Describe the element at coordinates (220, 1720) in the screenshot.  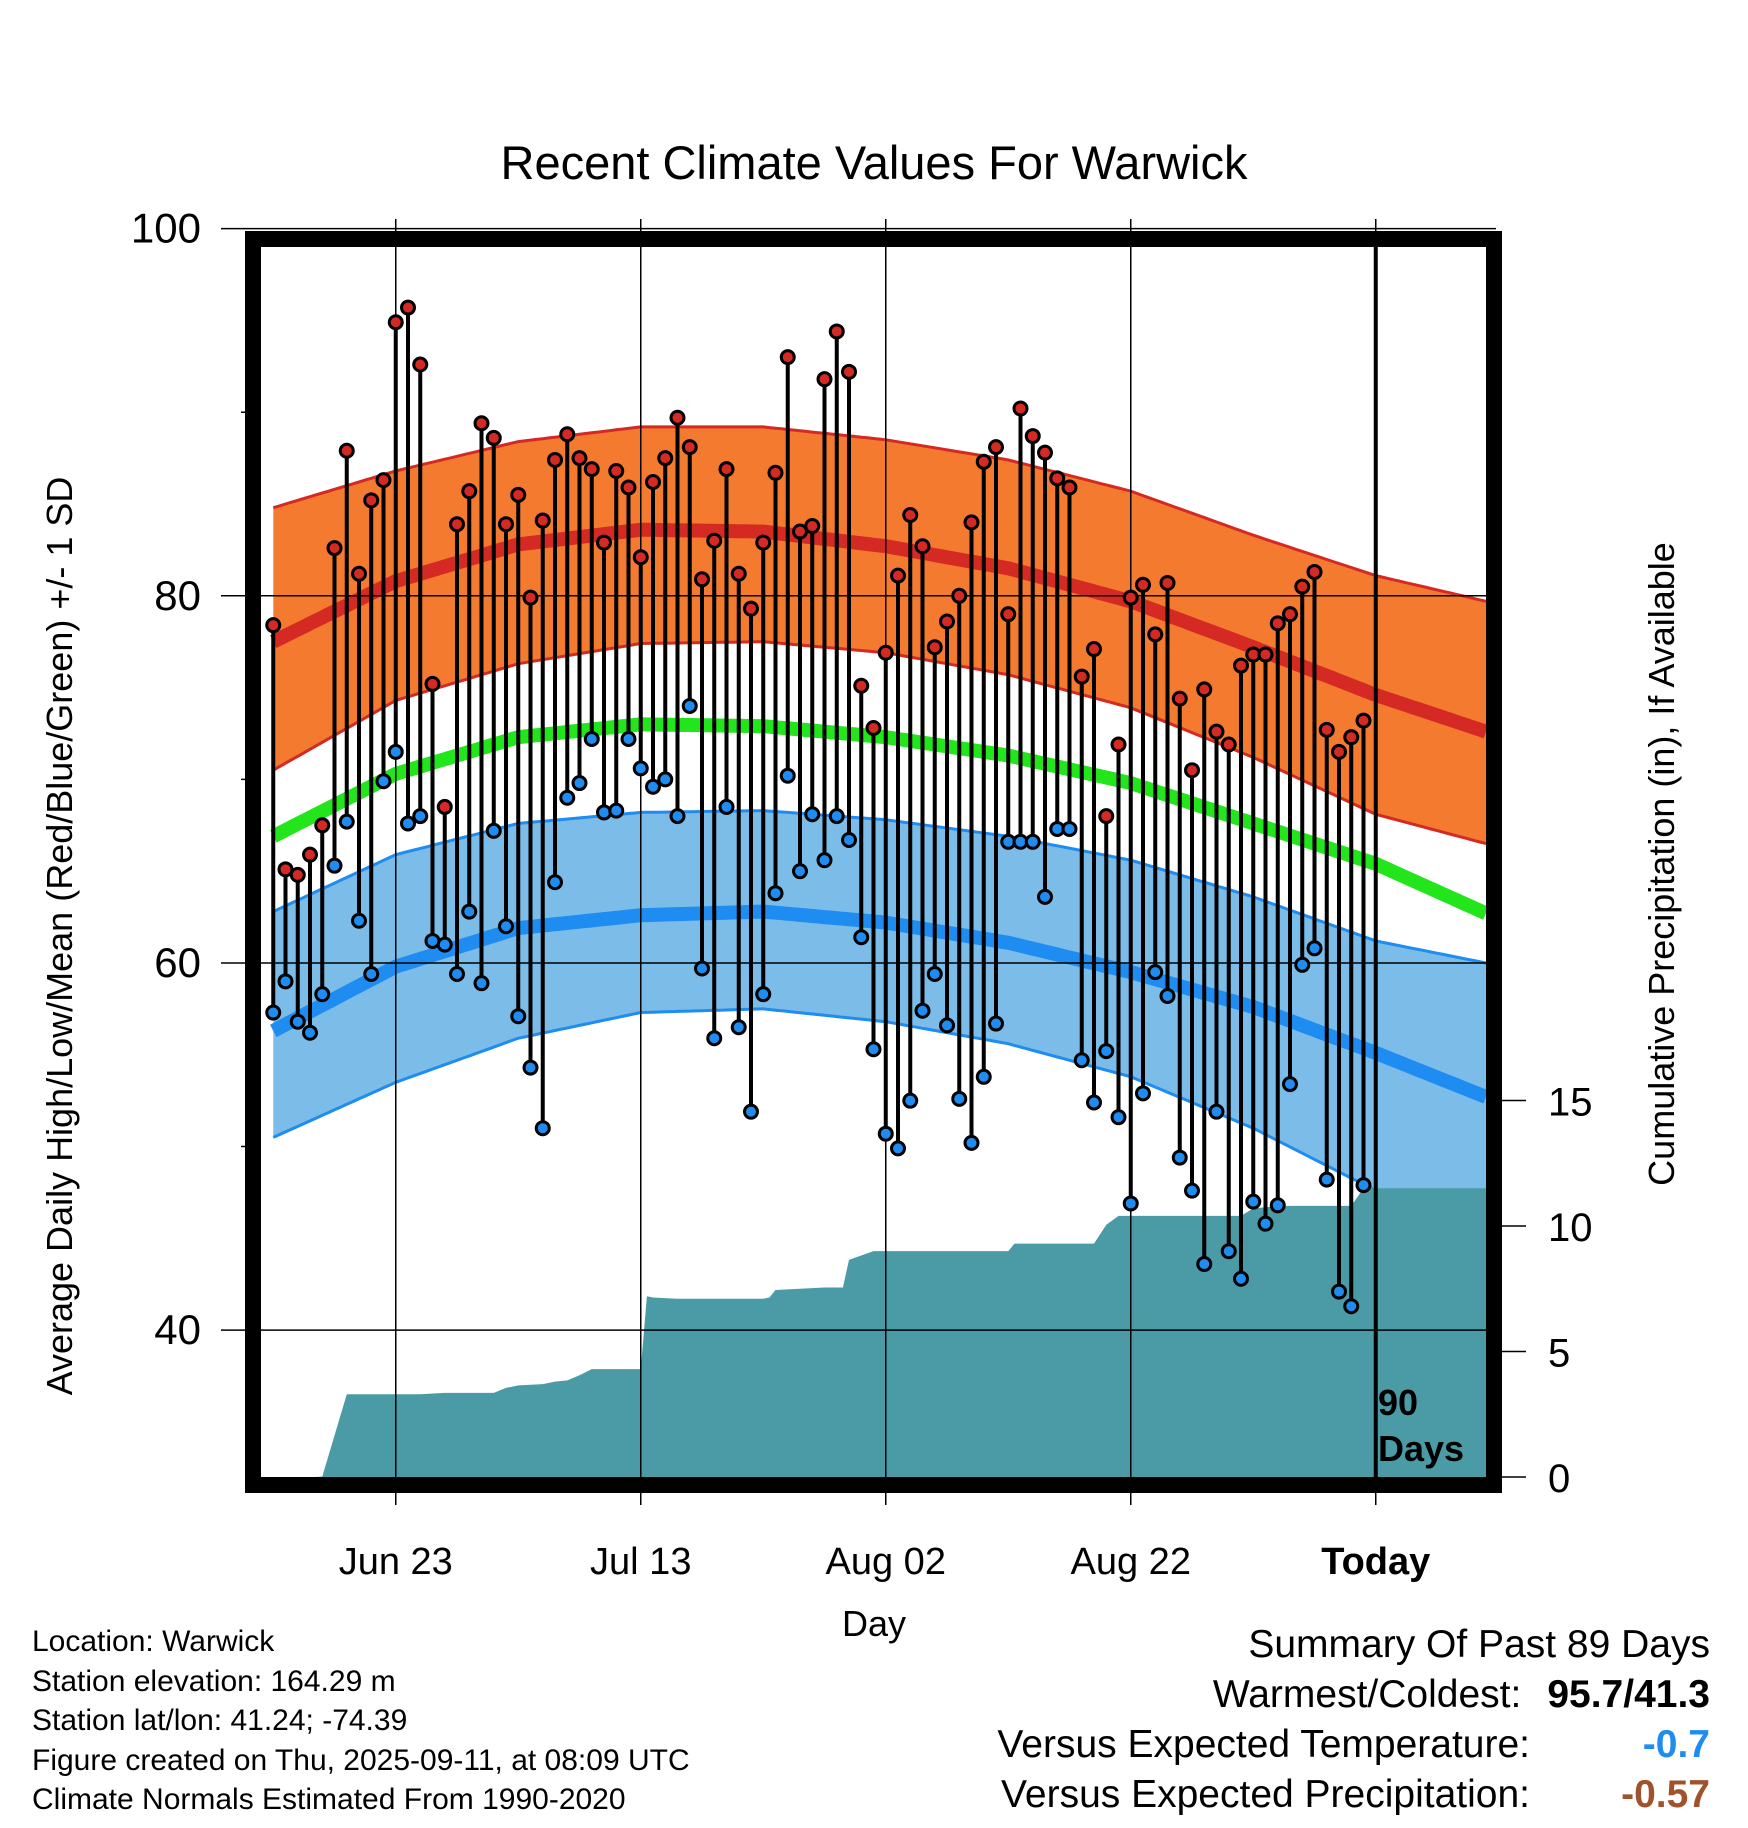
I see `station-latlon: Station lat/lon: 41.24; -74.39` at that location.